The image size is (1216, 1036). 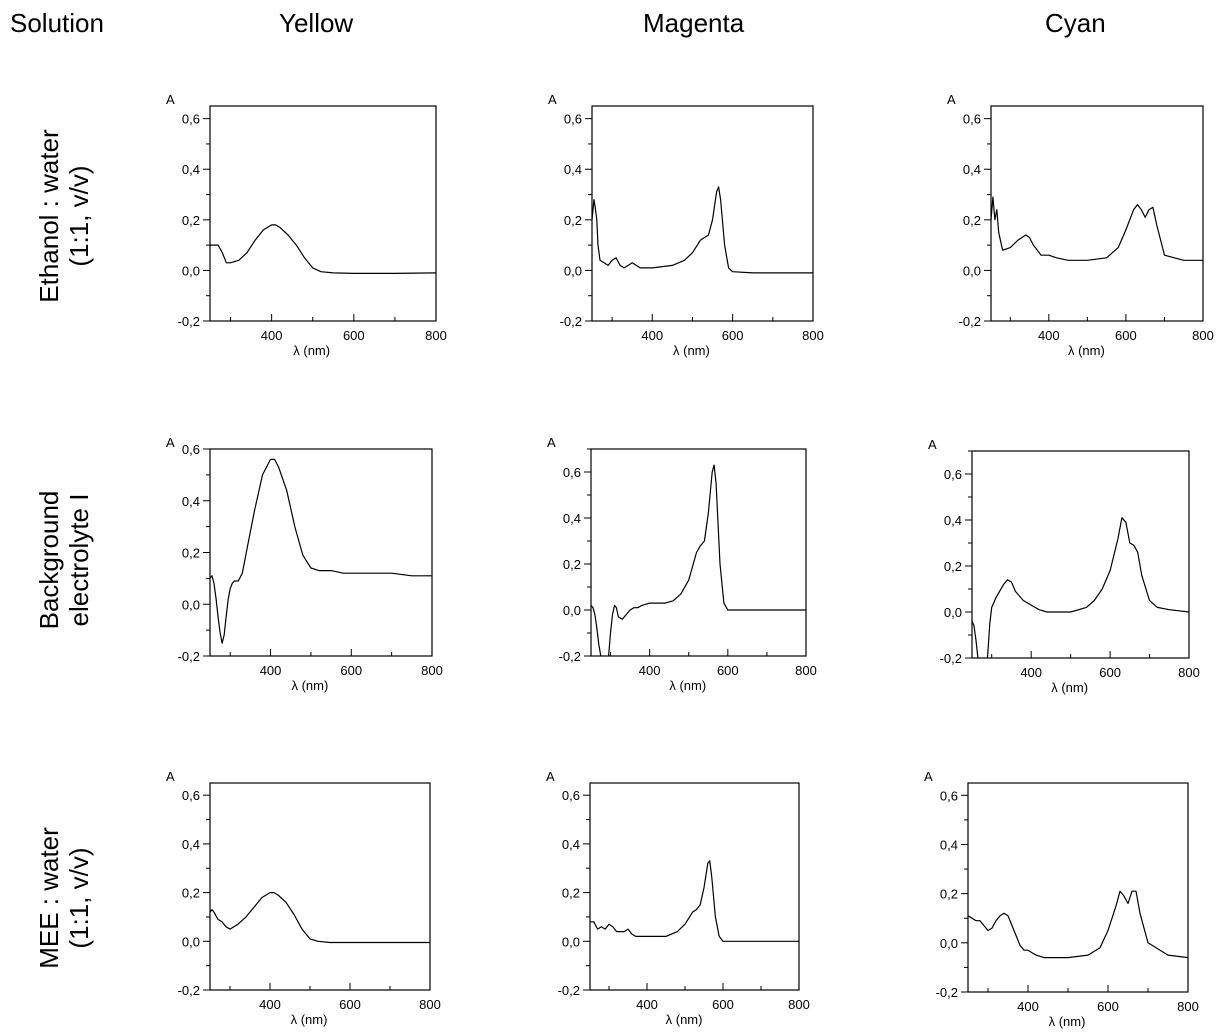 What do you see at coordinates (57, 23) in the screenshot?
I see `solution-header: Solution` at bounding box center [57, 23].